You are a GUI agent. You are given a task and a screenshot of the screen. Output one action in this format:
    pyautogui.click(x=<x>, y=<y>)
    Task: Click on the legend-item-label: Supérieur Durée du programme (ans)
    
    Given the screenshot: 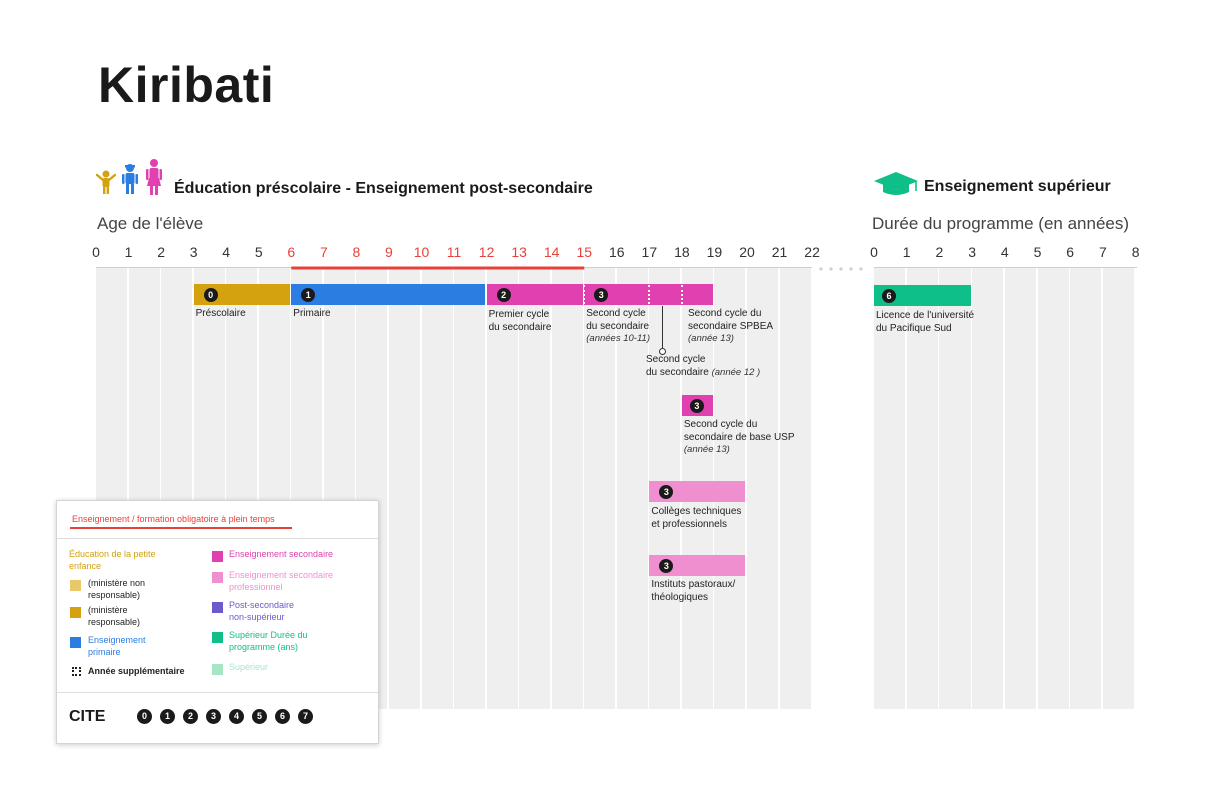 What is the action you would take?
    pyautogui.click(x=268, y=641)
    